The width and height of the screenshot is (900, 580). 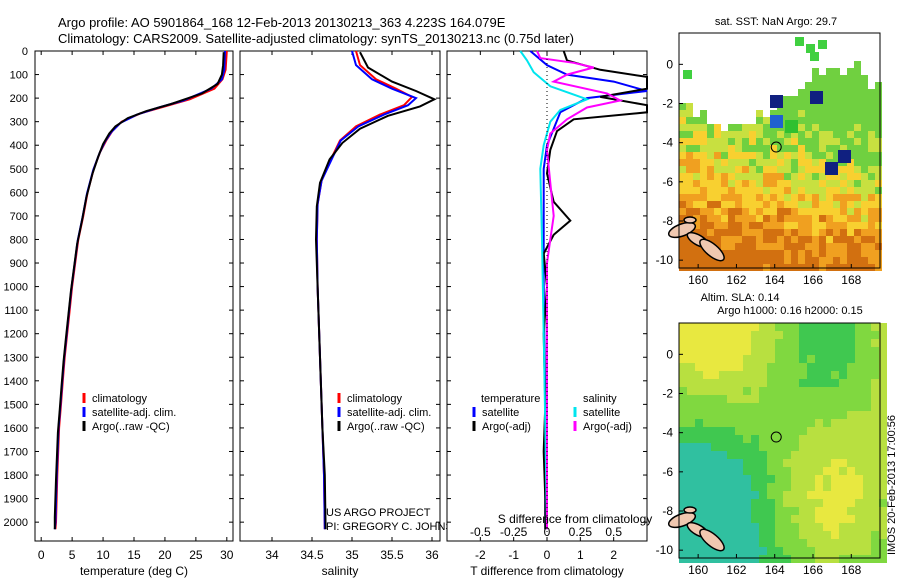 What do you see at coordinates (19, 264) in the screenshot?
I see `temperature-ytick-label: 900` at bounding box center [19, 264].